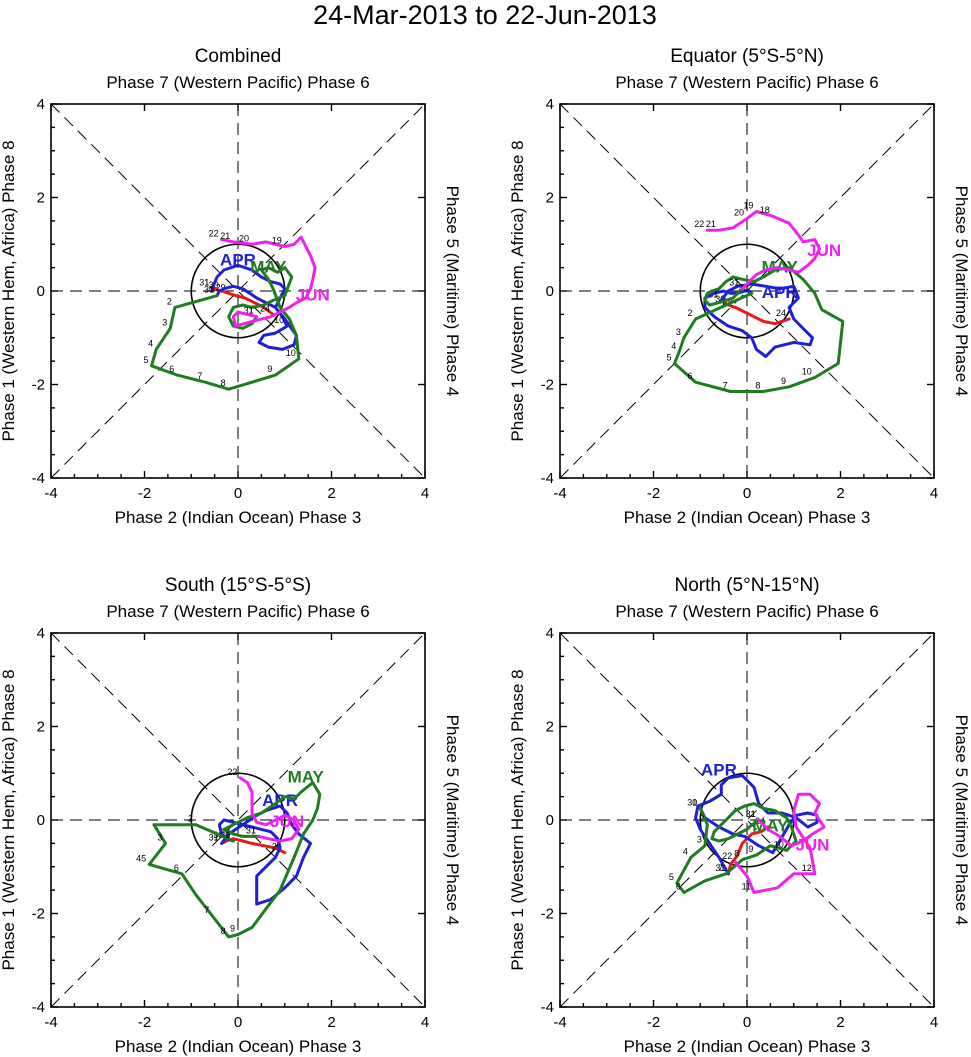  Describe the element at coordinates (238, 56) in the screenshot. I see `panel-title: Combined` at that location.